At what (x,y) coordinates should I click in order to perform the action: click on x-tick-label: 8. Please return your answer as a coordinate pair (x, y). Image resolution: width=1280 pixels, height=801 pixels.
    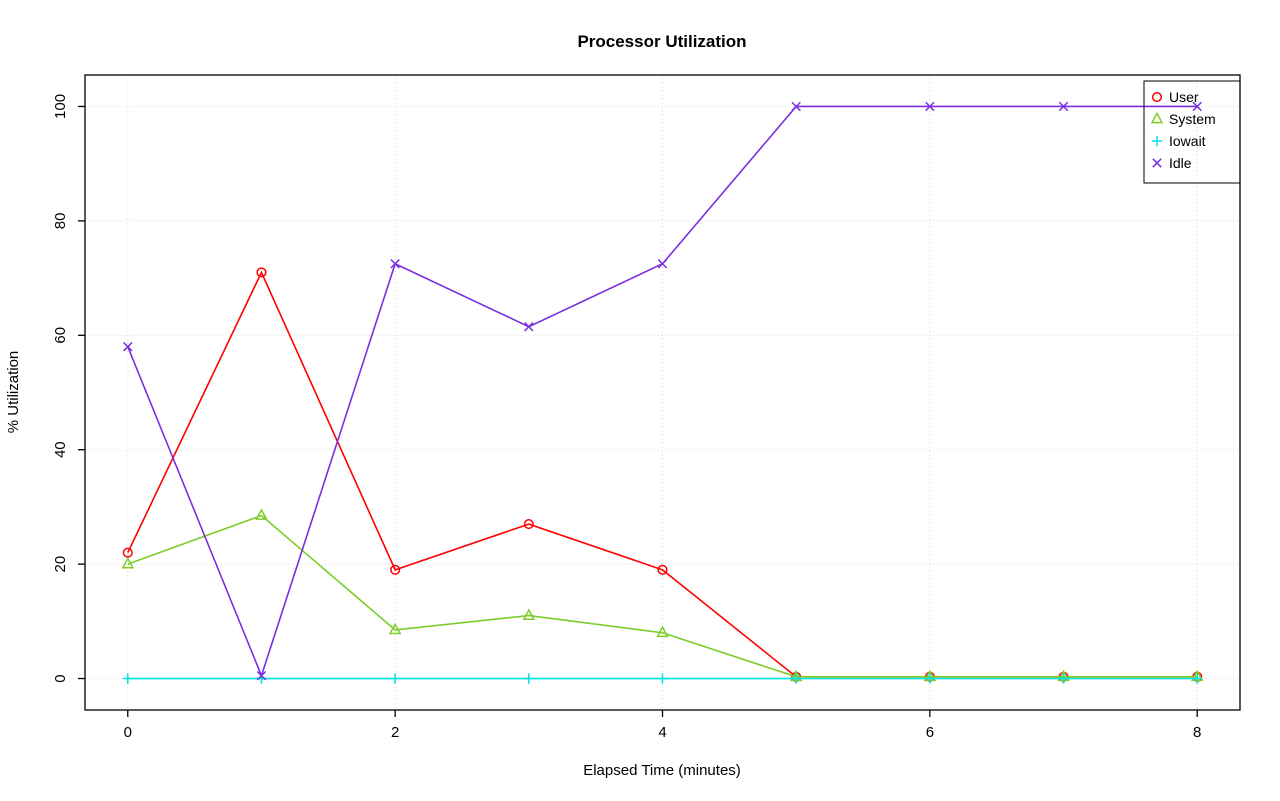
    Looking at the image, I should click on (1197, 732).